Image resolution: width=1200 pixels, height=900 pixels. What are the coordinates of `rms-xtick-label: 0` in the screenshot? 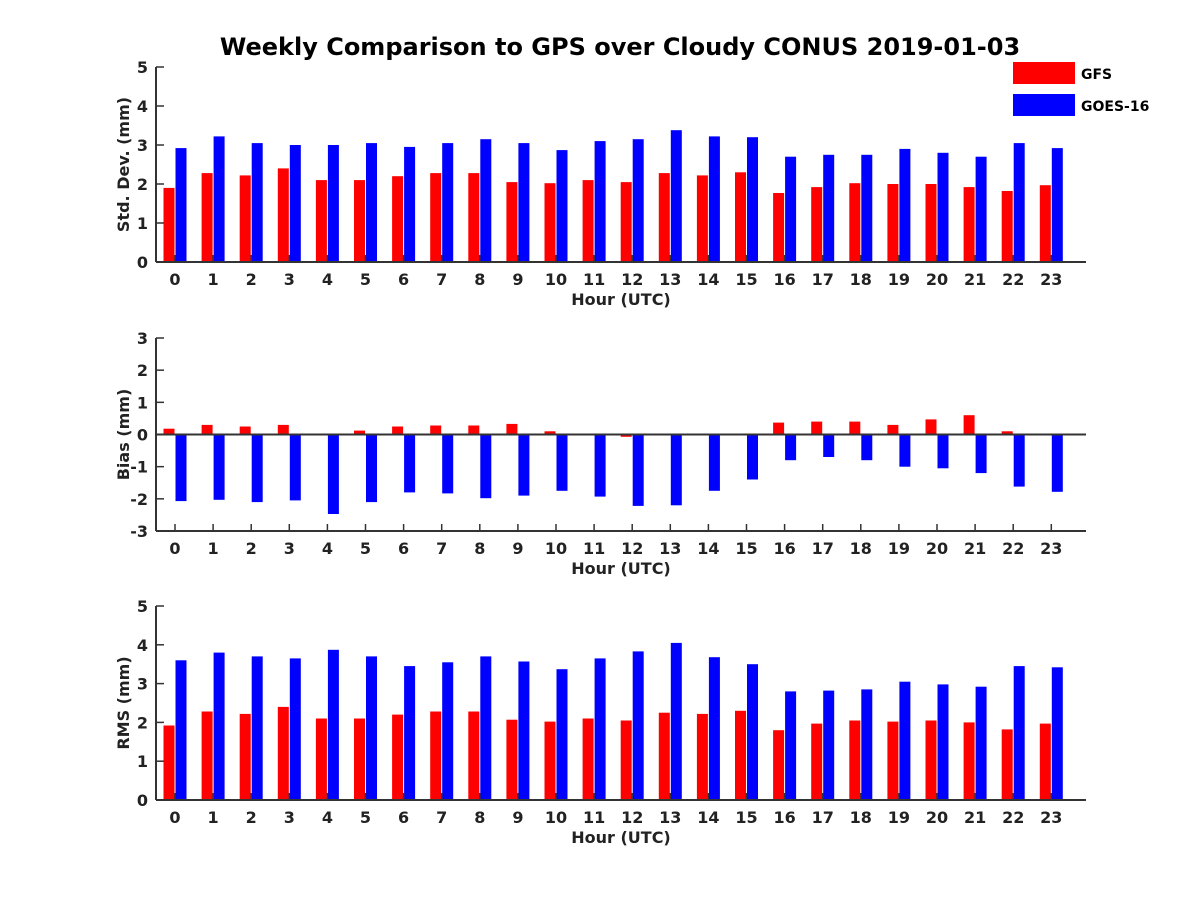 It's located at (174, 817).